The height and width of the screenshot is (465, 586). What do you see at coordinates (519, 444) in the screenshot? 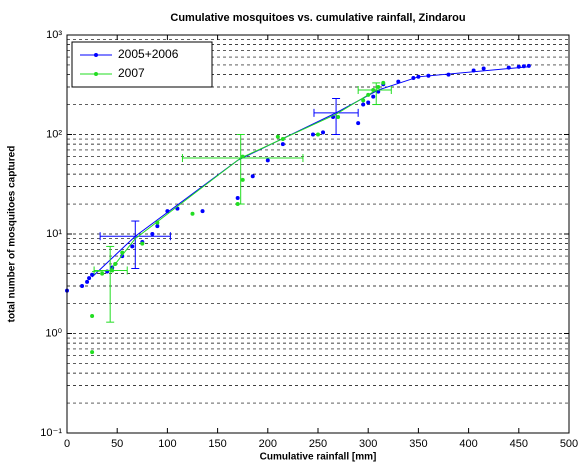
I see `x-tick-label: 450` at bounding box center [519, 444].